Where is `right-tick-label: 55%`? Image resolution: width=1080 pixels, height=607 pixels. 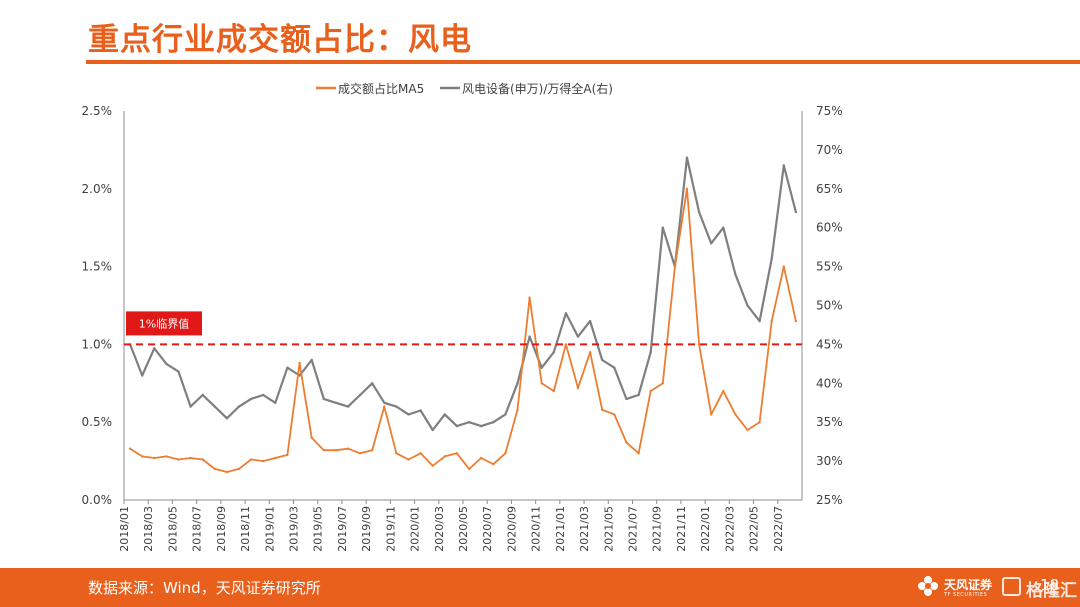
right-tick-label: 55% is located at coordinates (829, 267).